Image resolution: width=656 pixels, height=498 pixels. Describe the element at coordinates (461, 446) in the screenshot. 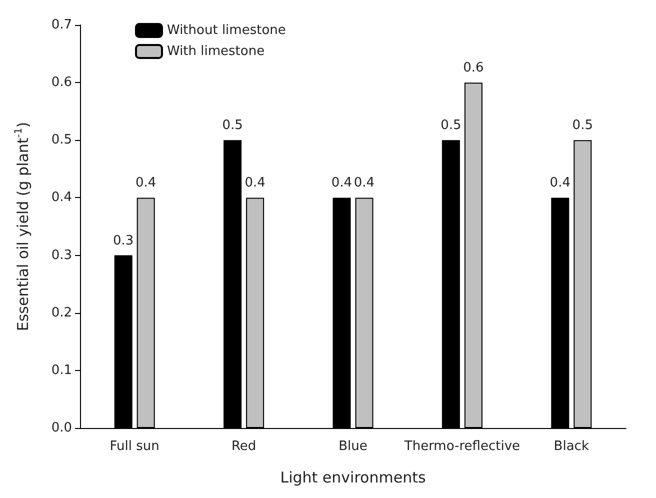

I see `x-tick-label: Thermo-reflective` at that location.